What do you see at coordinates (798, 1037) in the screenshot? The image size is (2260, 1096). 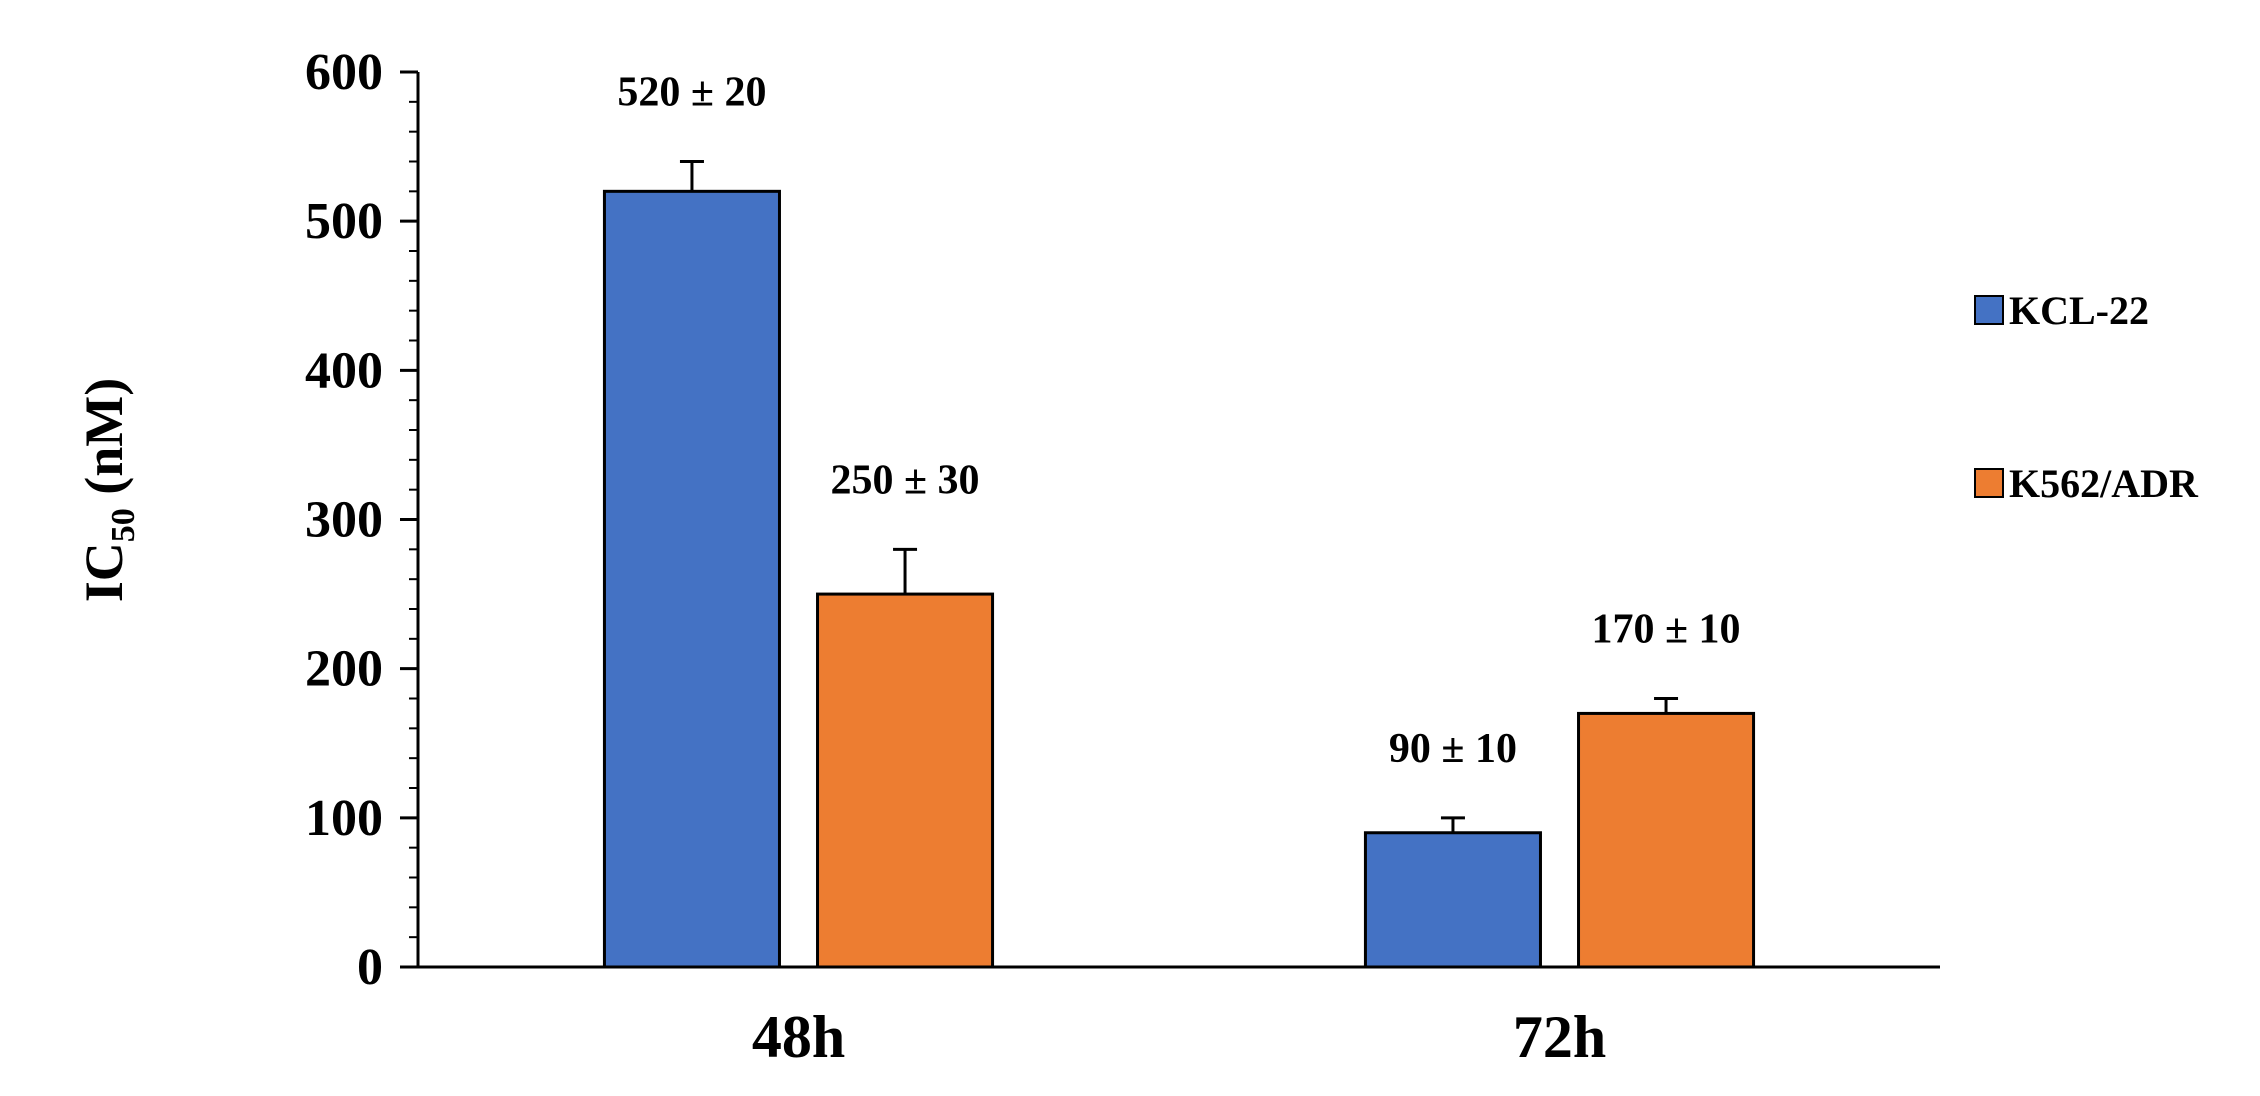 I see `x-tick-label: 48h` at bounding box center [798, 1037].